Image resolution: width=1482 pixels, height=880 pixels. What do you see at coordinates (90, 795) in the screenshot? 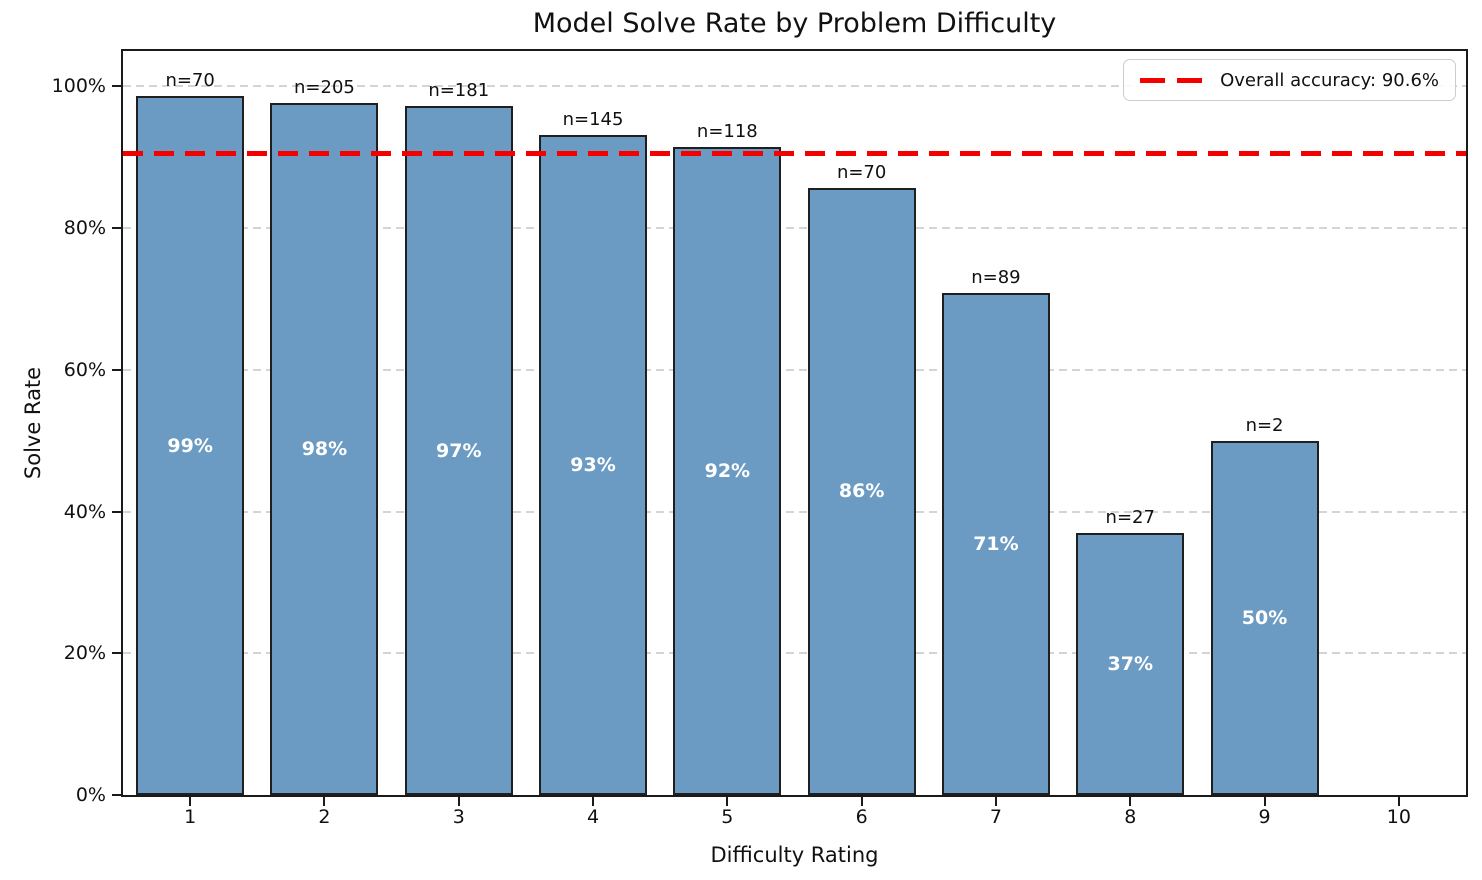
I see `y-tick-label: 0%` at bounding box center [90, 795].